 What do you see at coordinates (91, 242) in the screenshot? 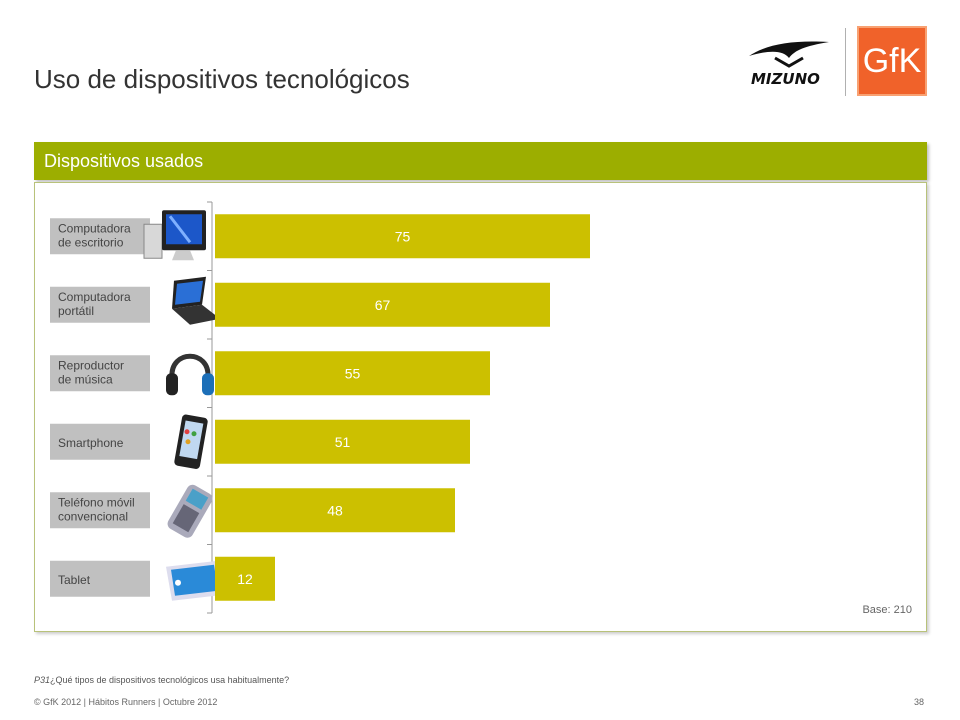
I see `category-label-line: de escritorio` at bounding box center [91, 242].